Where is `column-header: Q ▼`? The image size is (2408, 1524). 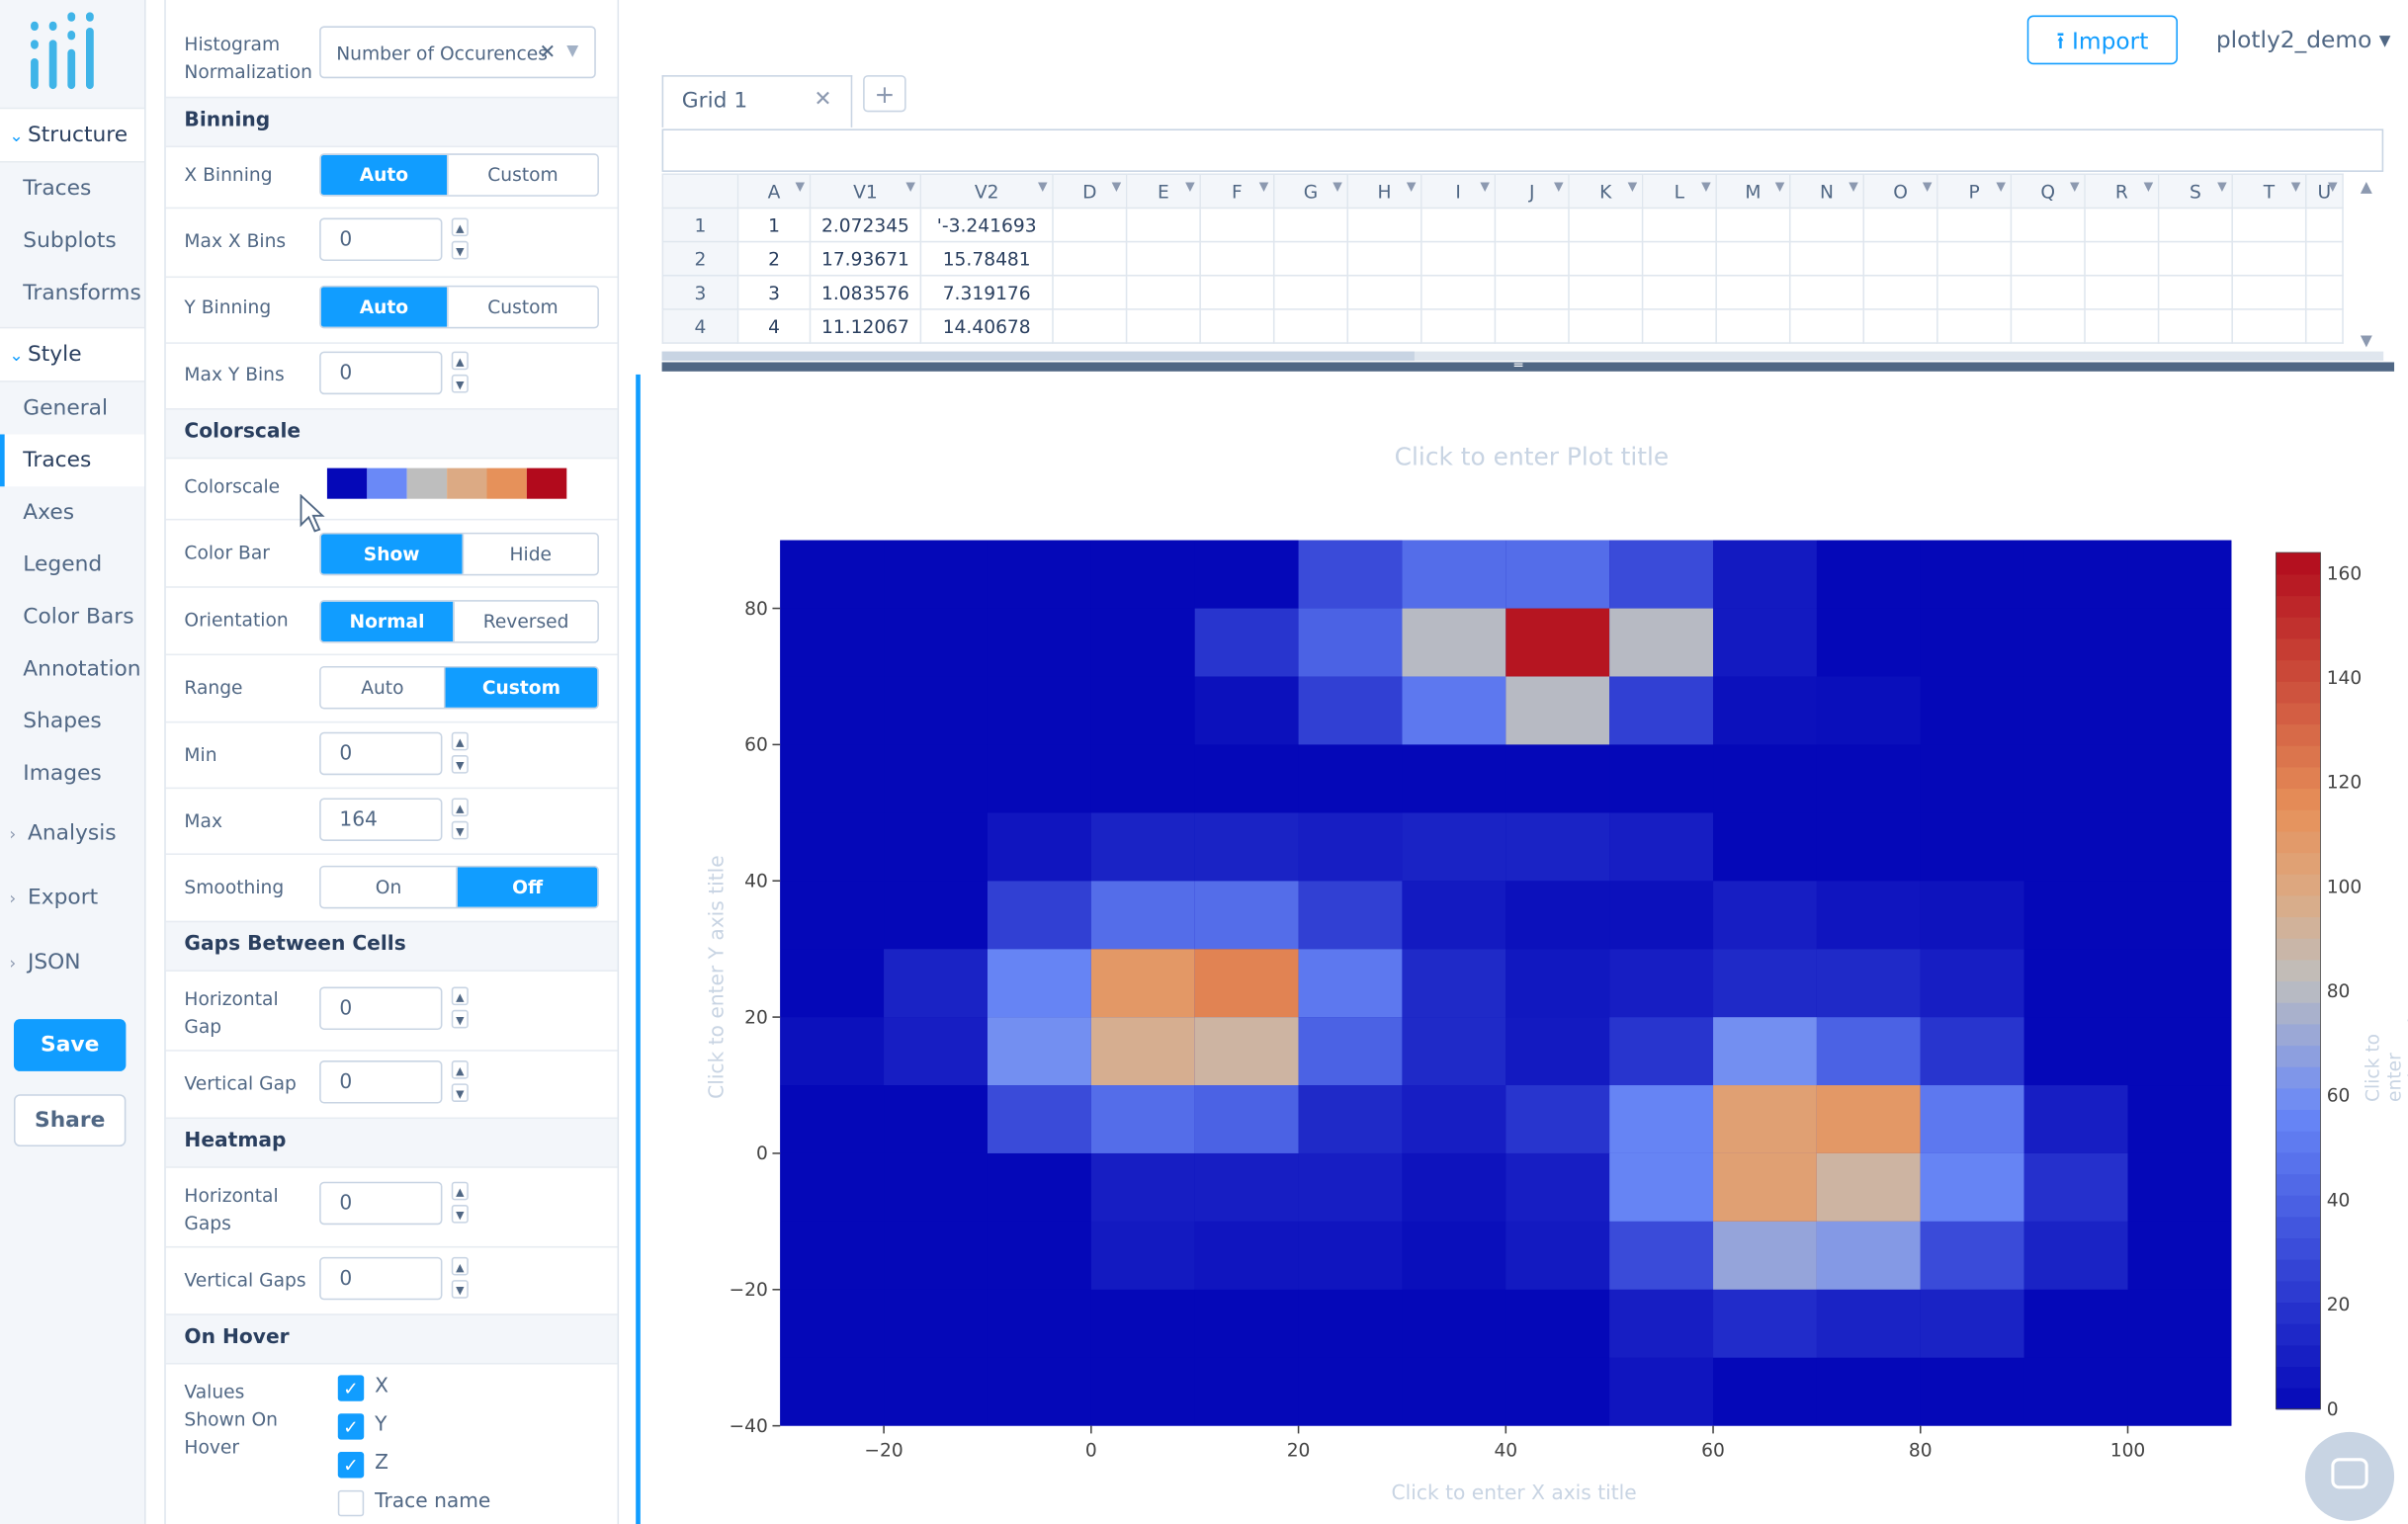 column-header: Q ▼ is located at coordinates (2048, 191).